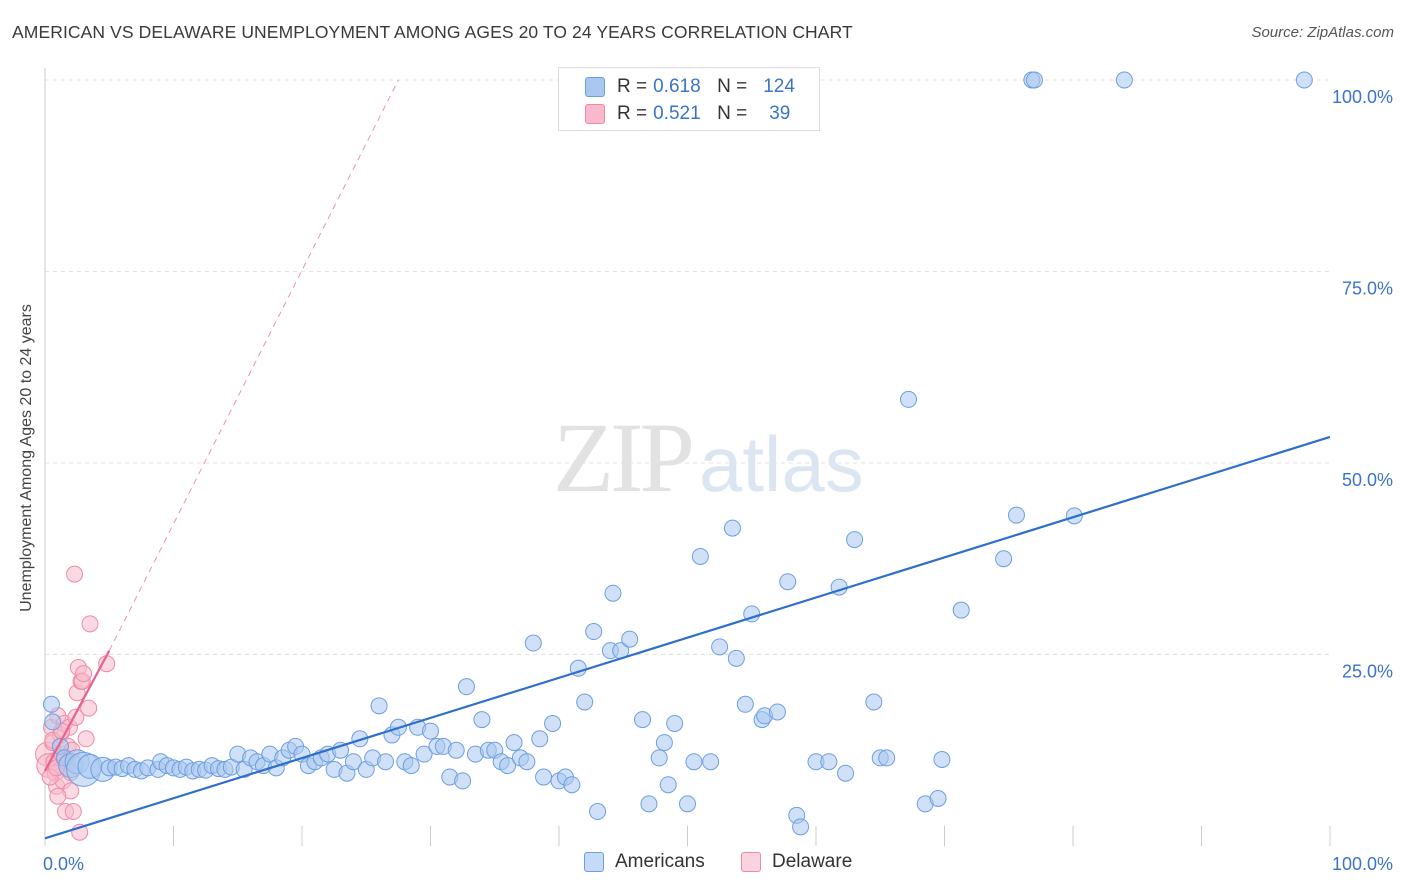 This screenshot has height=892, width=1406. I want to click on x-tick-label-max: 100.0%, so click(1362, 864).